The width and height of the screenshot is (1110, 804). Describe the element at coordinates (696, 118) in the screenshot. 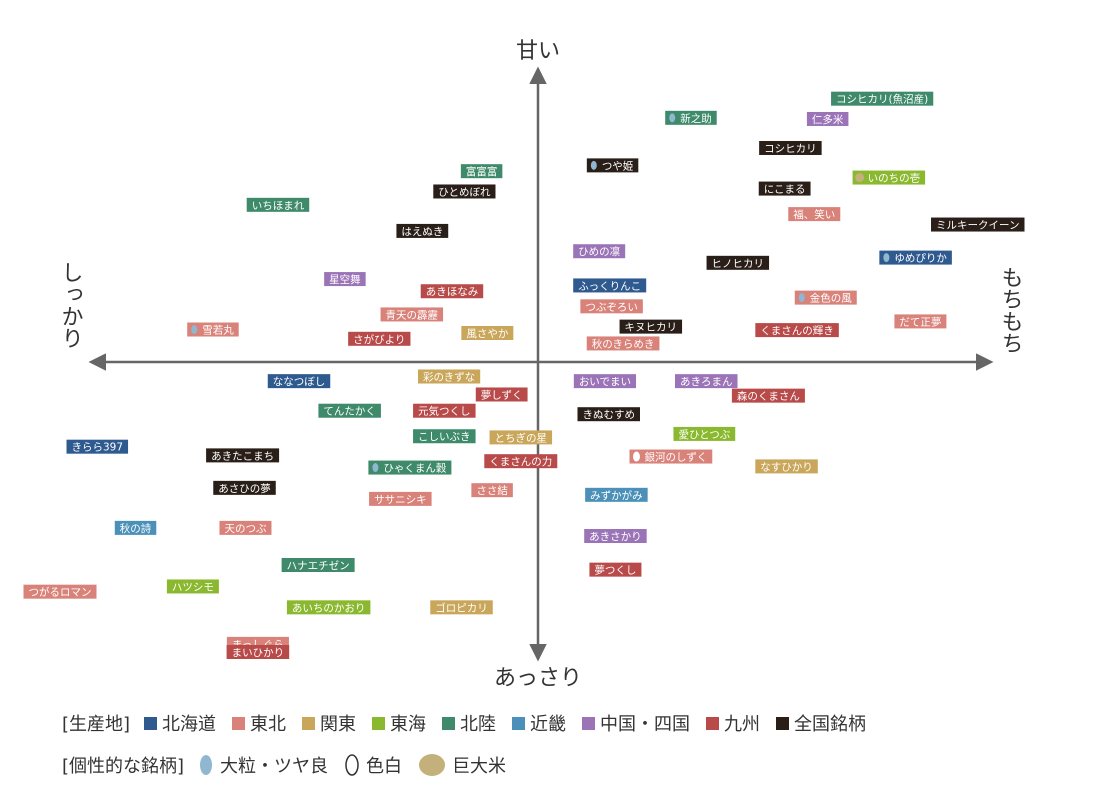

I see `rice-tag-label: 新之助` at that location.